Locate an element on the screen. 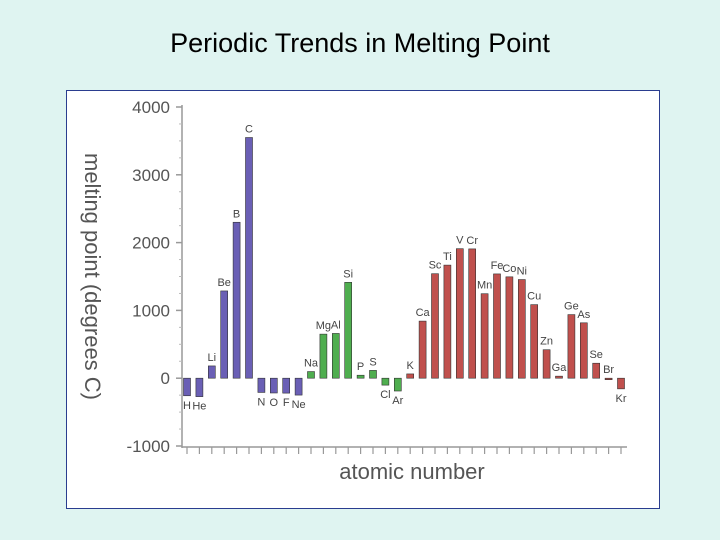 The width and height of the screenshot is (720, 540). bar-Sc is located at coordinates (435, 326).